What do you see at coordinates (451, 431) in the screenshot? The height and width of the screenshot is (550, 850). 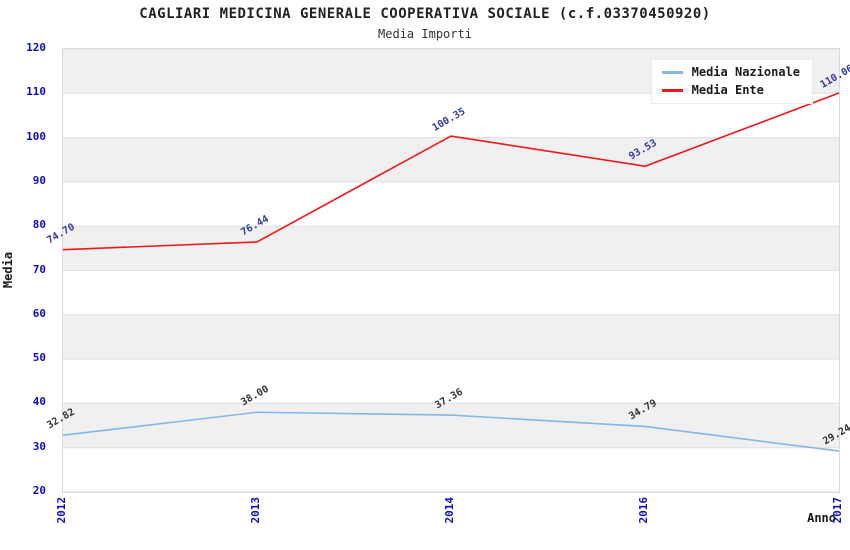 I see `series-line-media-nazionale` at bounding box center [451, 431].